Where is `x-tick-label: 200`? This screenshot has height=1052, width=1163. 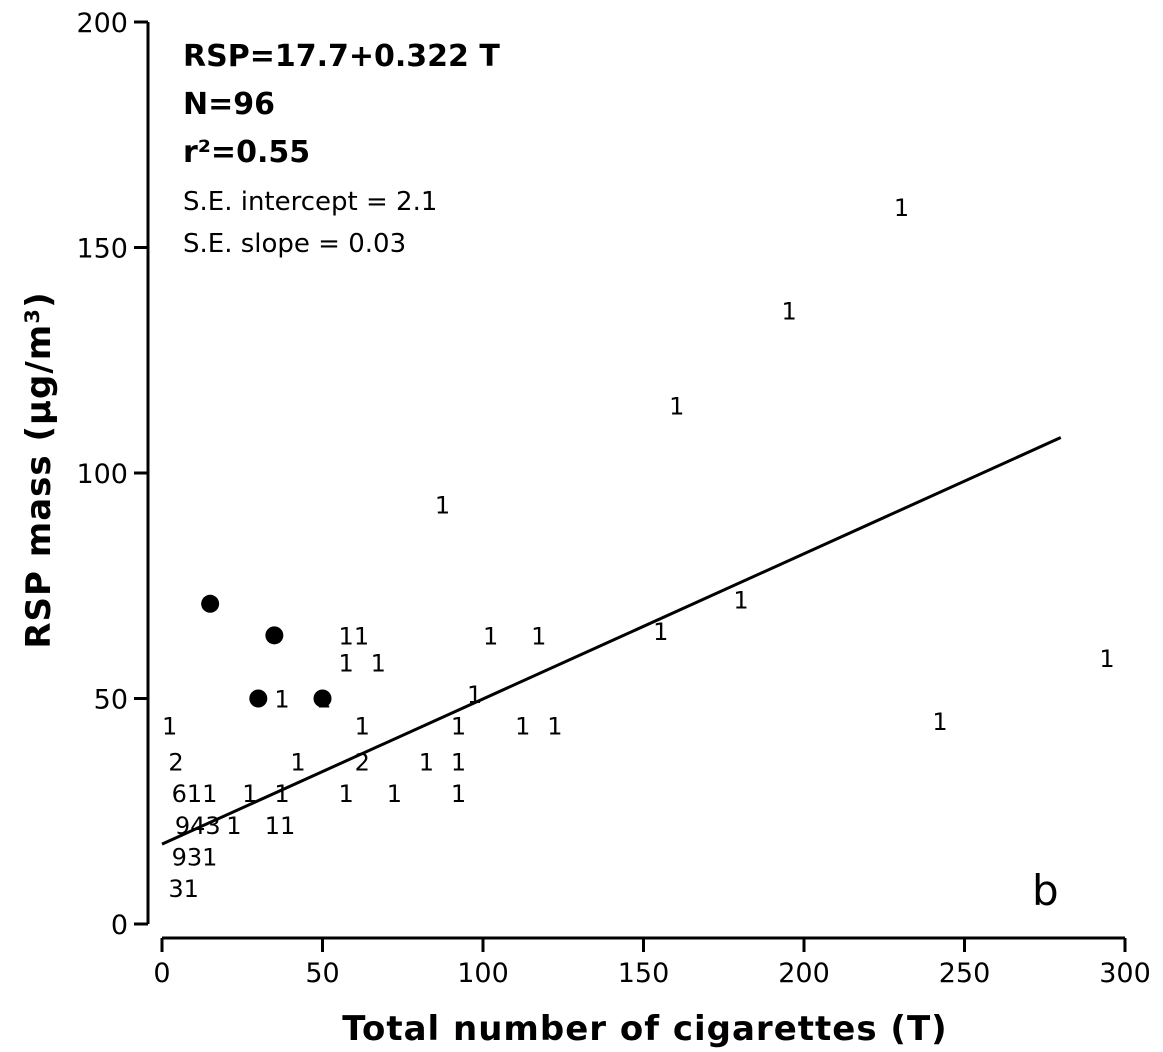
x-tick-label: 200 is located at coordinates (804, 973).